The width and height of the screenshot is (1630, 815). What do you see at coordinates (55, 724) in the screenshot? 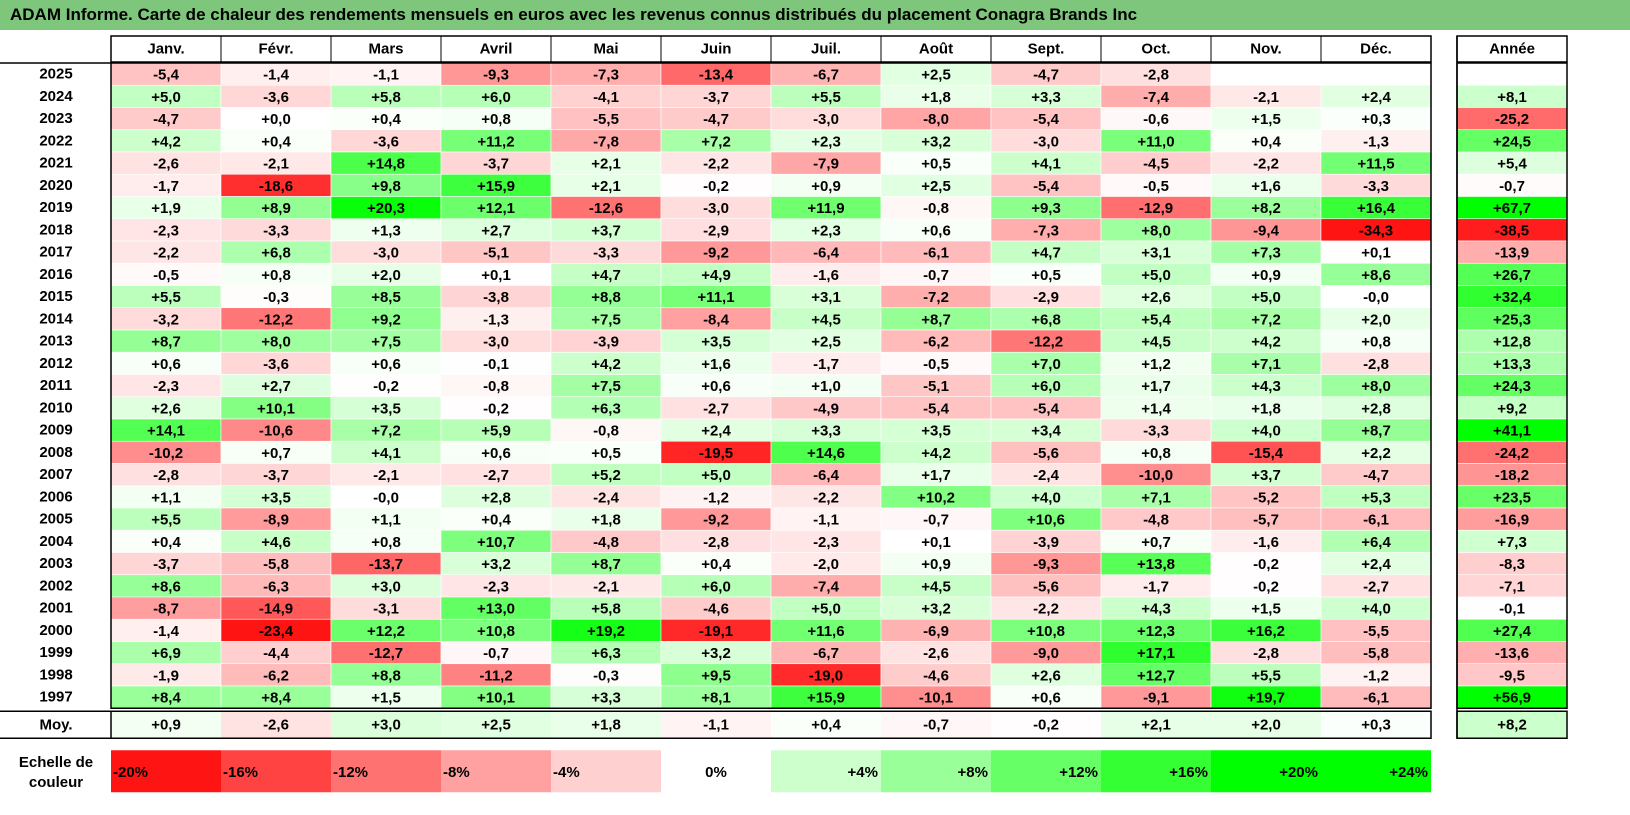
I see `average-label: Moy.` at bounding box center [55, 724].